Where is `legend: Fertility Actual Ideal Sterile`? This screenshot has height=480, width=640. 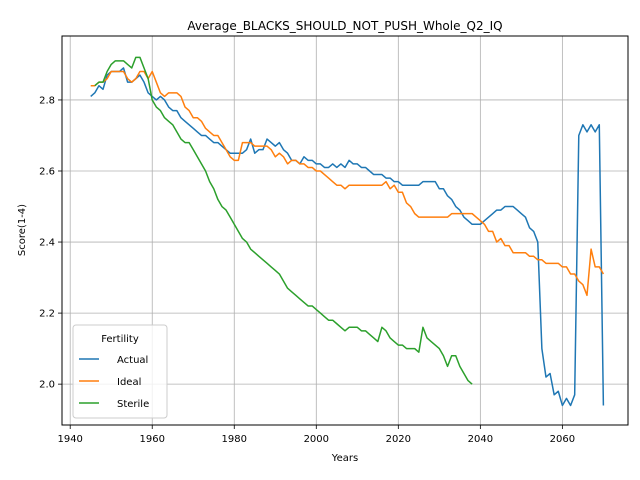 legend: Fertility Actual Ideal Sterile is located at coordinates (120, 371).